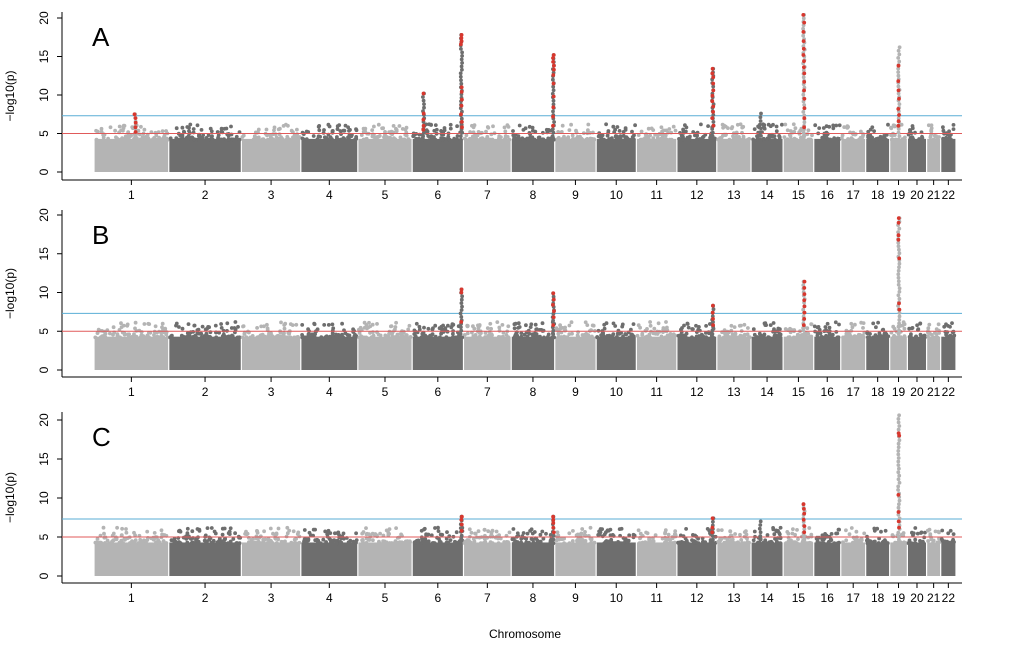  What do you see at coordinates (329, 195) in the screenshot?
I see `chromosome-label-4: 4` at bounding box center [329, 195].